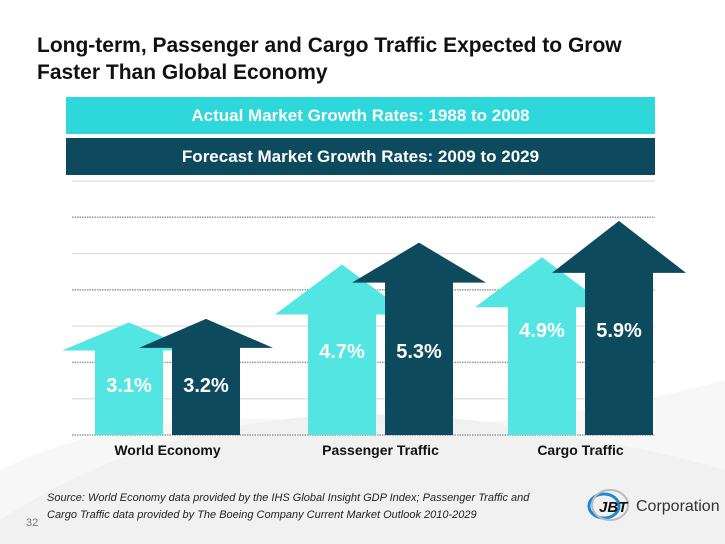 The width and height of the screenshot is (725, 544). Describe the element at coordinates (614, 507) in the screenshot. I see `svg-text: JBT` at that location.